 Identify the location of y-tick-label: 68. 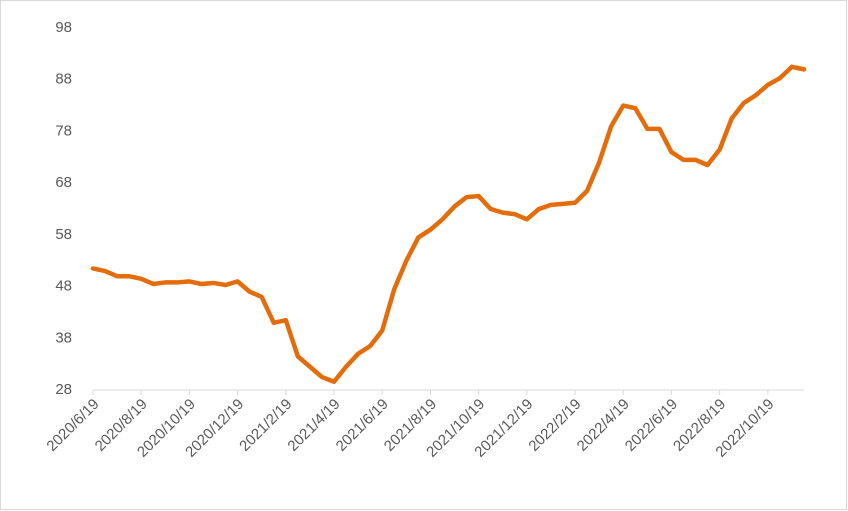
(63, 182).